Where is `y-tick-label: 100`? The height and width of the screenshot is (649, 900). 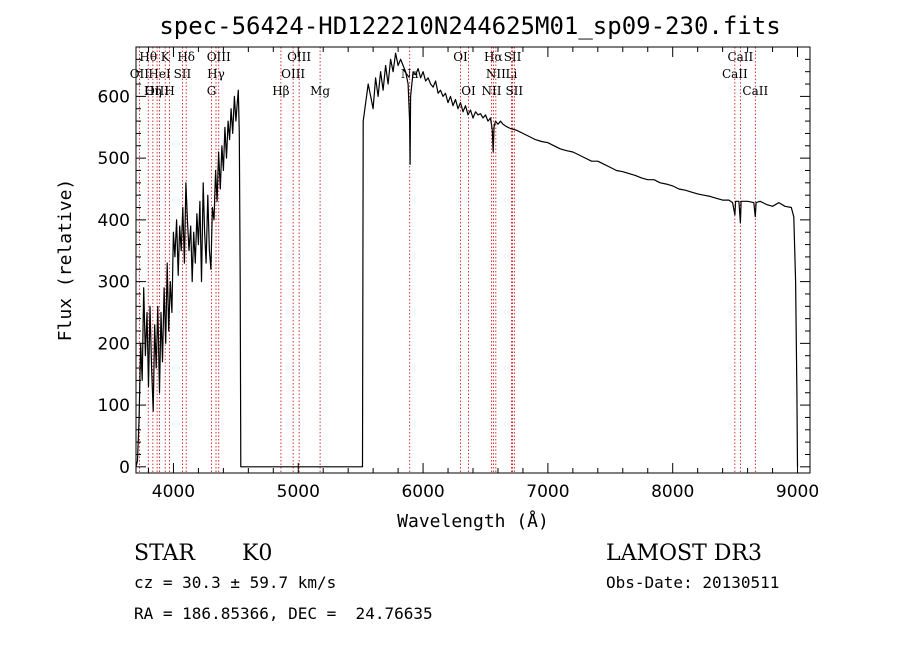 y-tick-label: 100 is located at coordinates (114, 406).